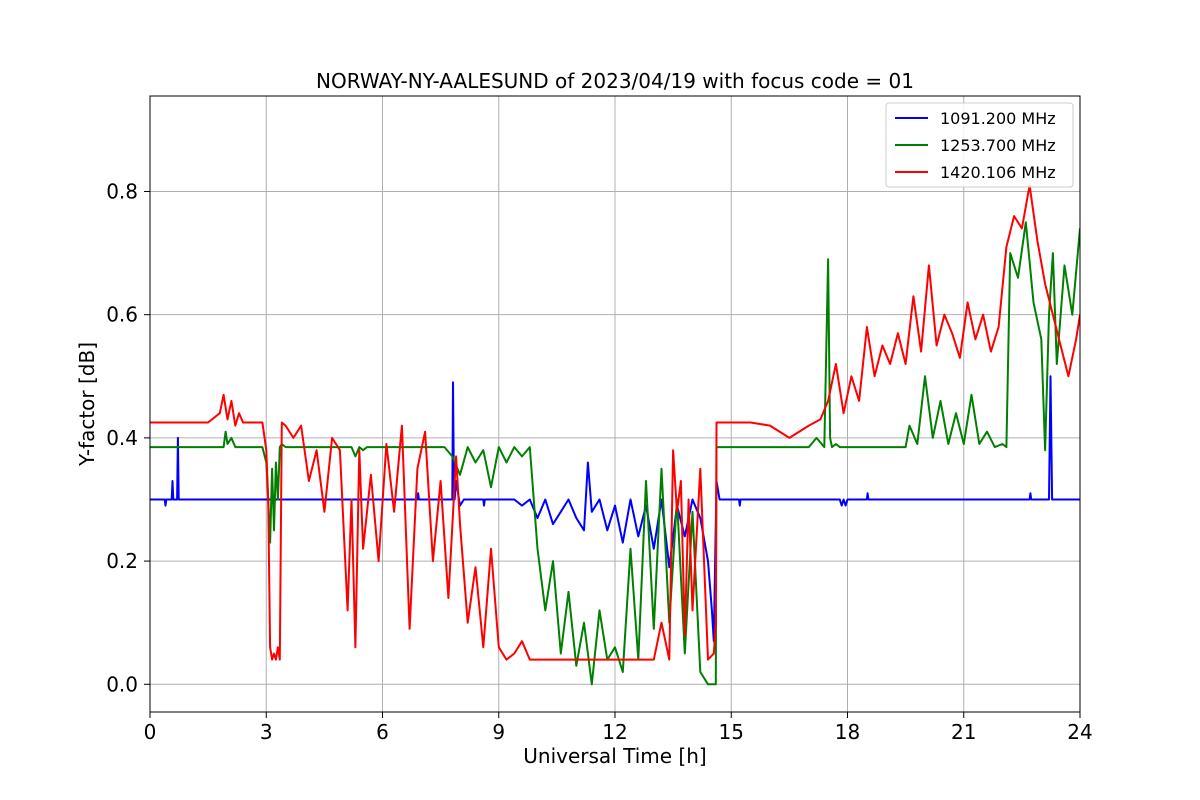  I want to click on x-tick-label: 12, so click(614, 732).